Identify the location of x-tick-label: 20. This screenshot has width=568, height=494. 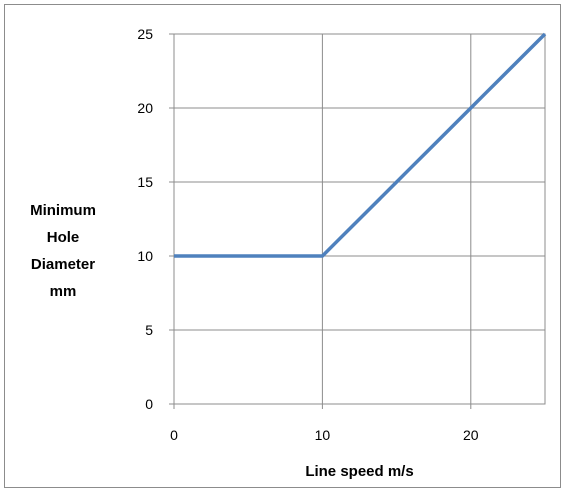
(471, 435).